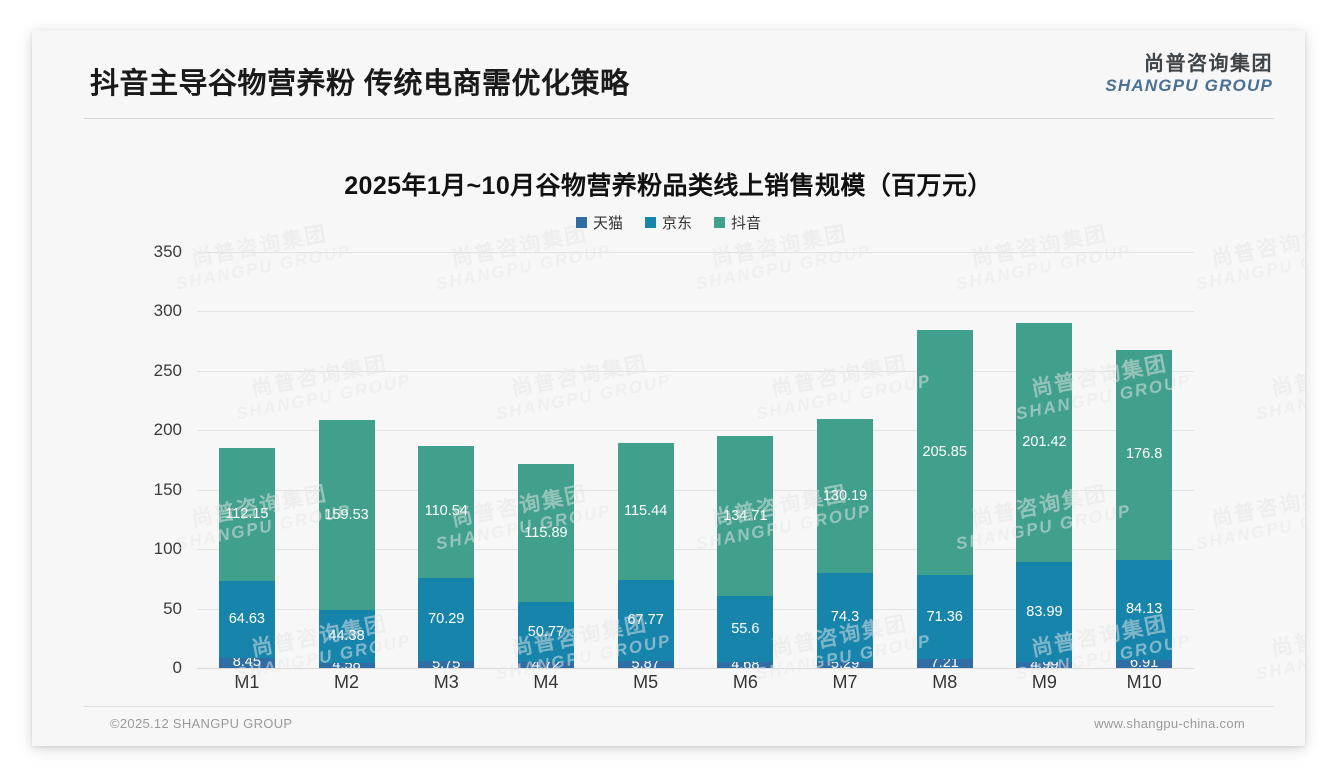 The height and width of the screenshot is (780, 1340). I want to click on bar-group: 4.58 44.38 159.53, so click(347, 462).